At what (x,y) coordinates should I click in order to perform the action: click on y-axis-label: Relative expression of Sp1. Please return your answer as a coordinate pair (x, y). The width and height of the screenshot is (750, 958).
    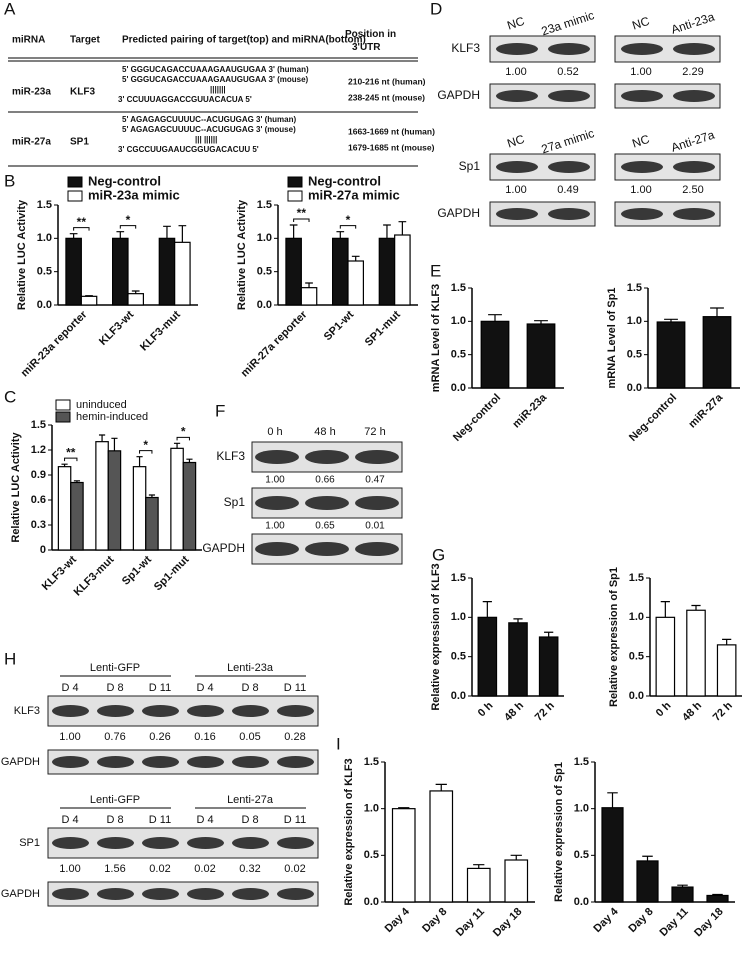
    Looking at the image, I should click on (614, 637).